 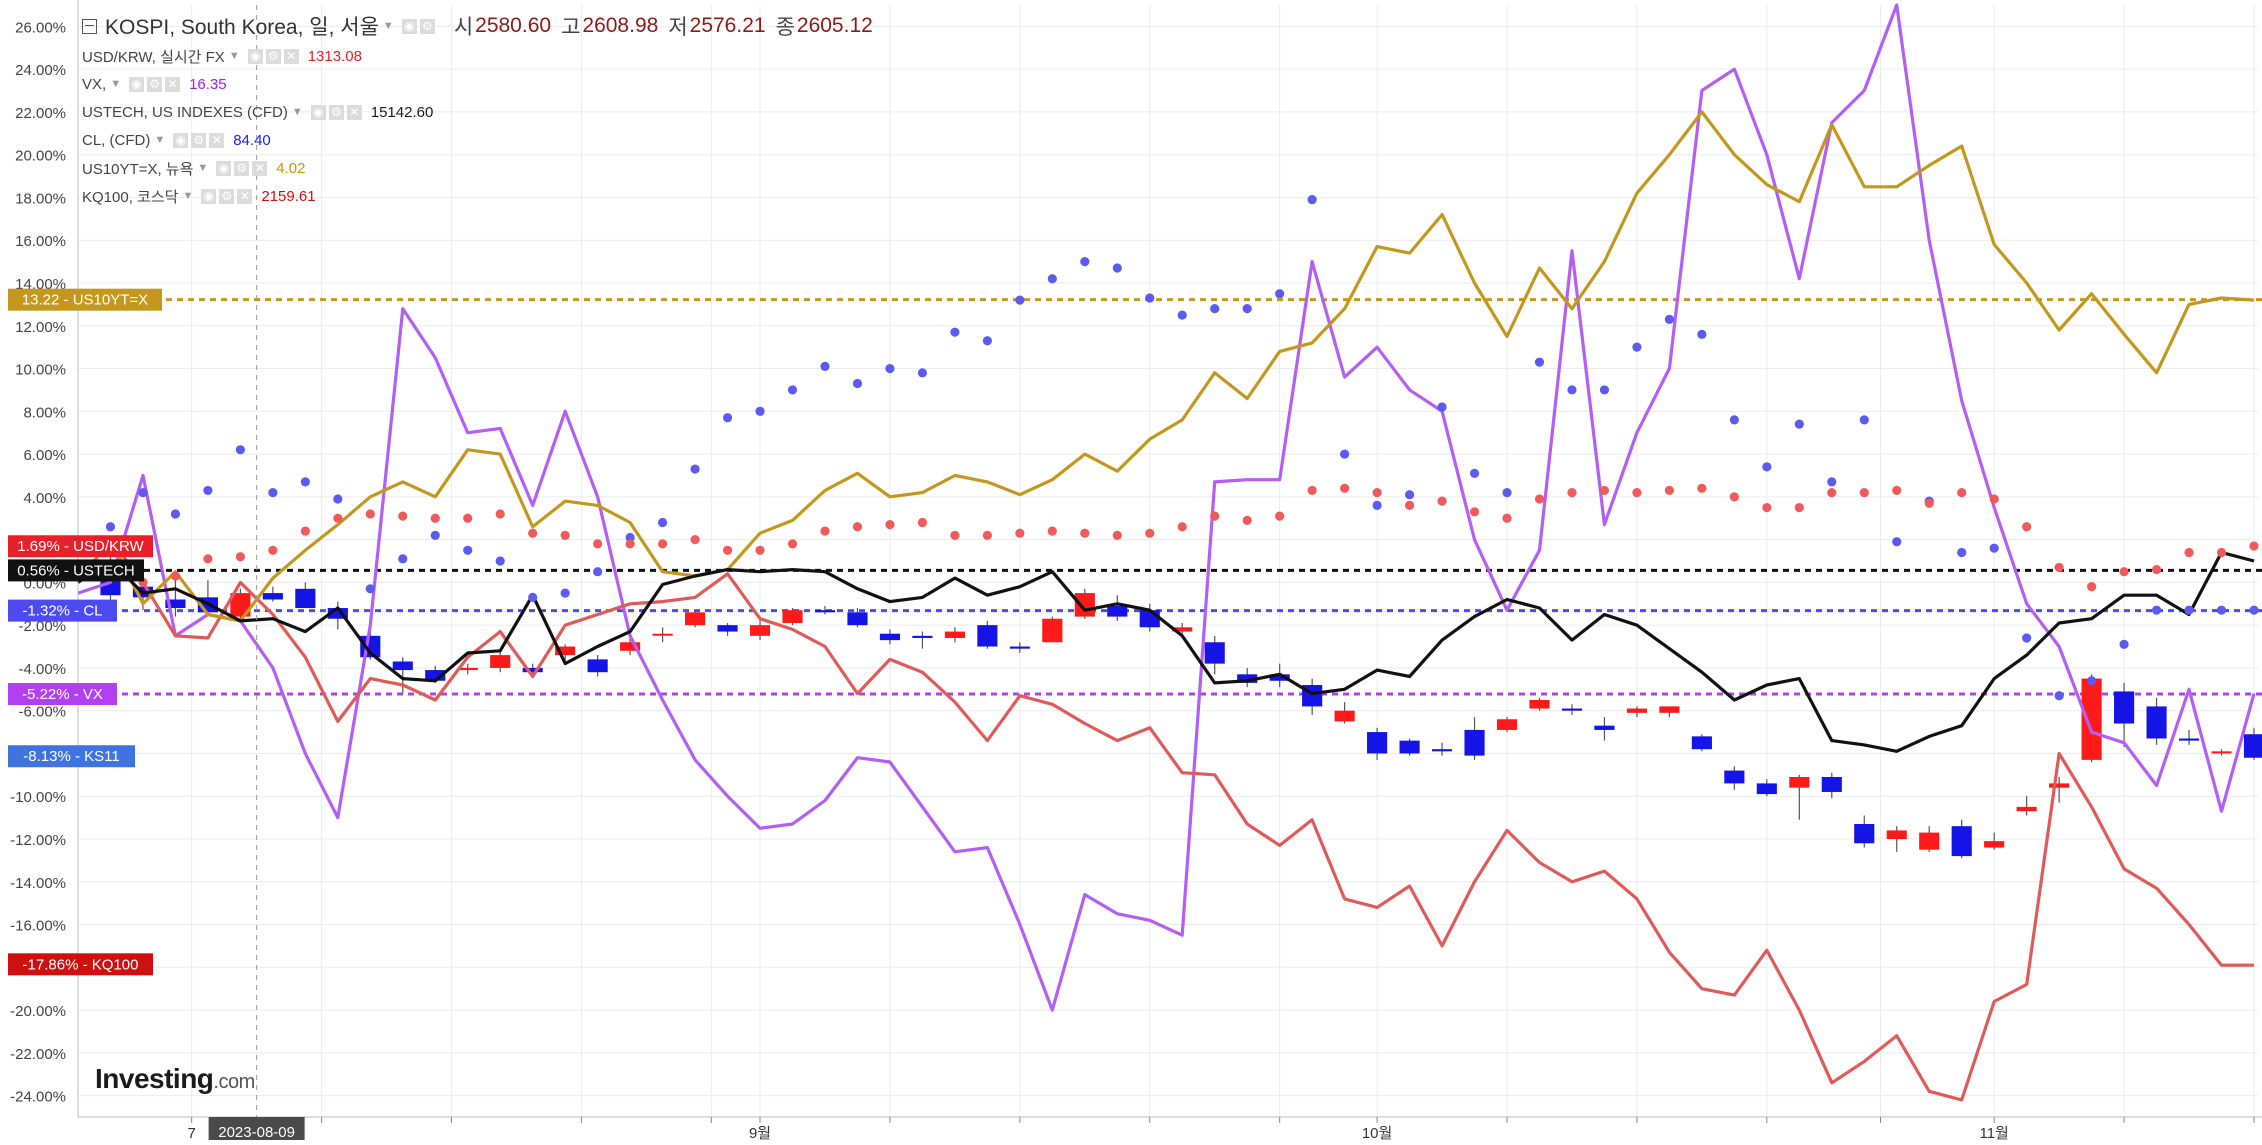 I want to click on value-tag-box, so click(x=80, y=964).